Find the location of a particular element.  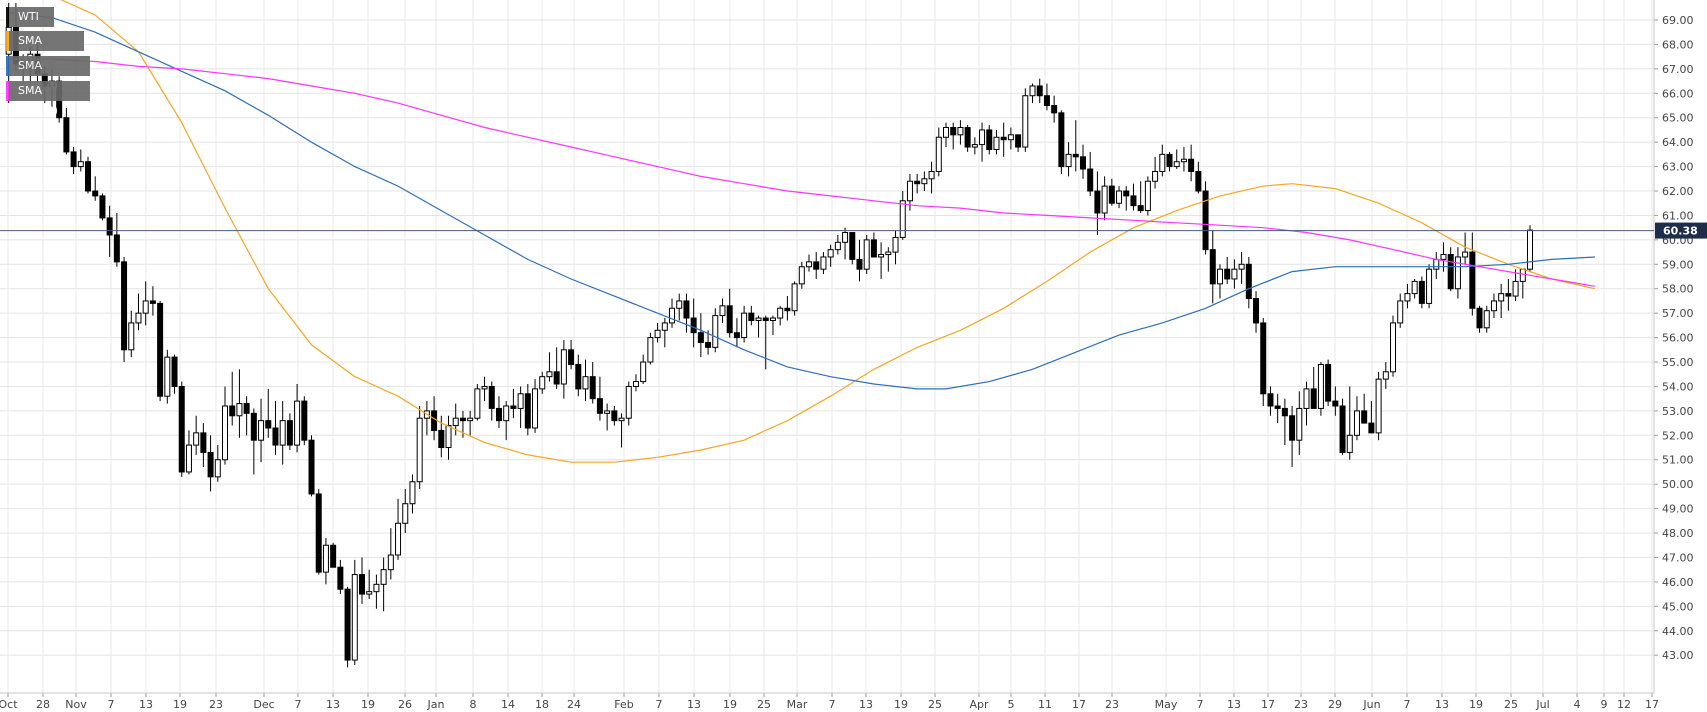

y-tick-label: 43.00 is located at coordinates (1678, 655).